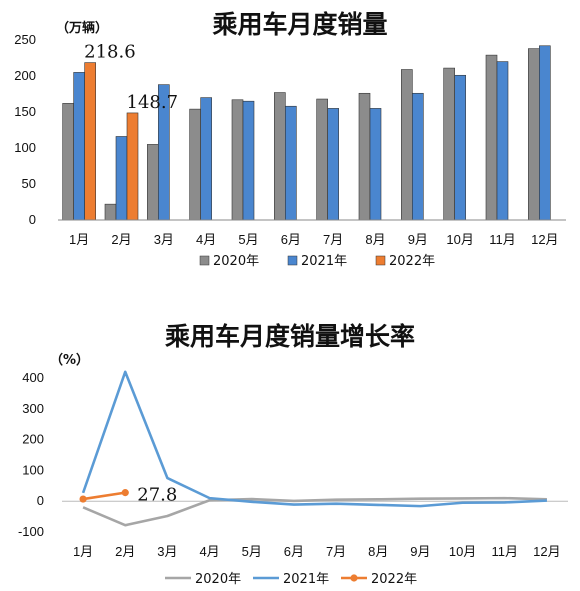 Image resolution: width=580 pixels, height=591 pixels. I want to click on chart2-data-labels: 27.8, so click(157, 495).